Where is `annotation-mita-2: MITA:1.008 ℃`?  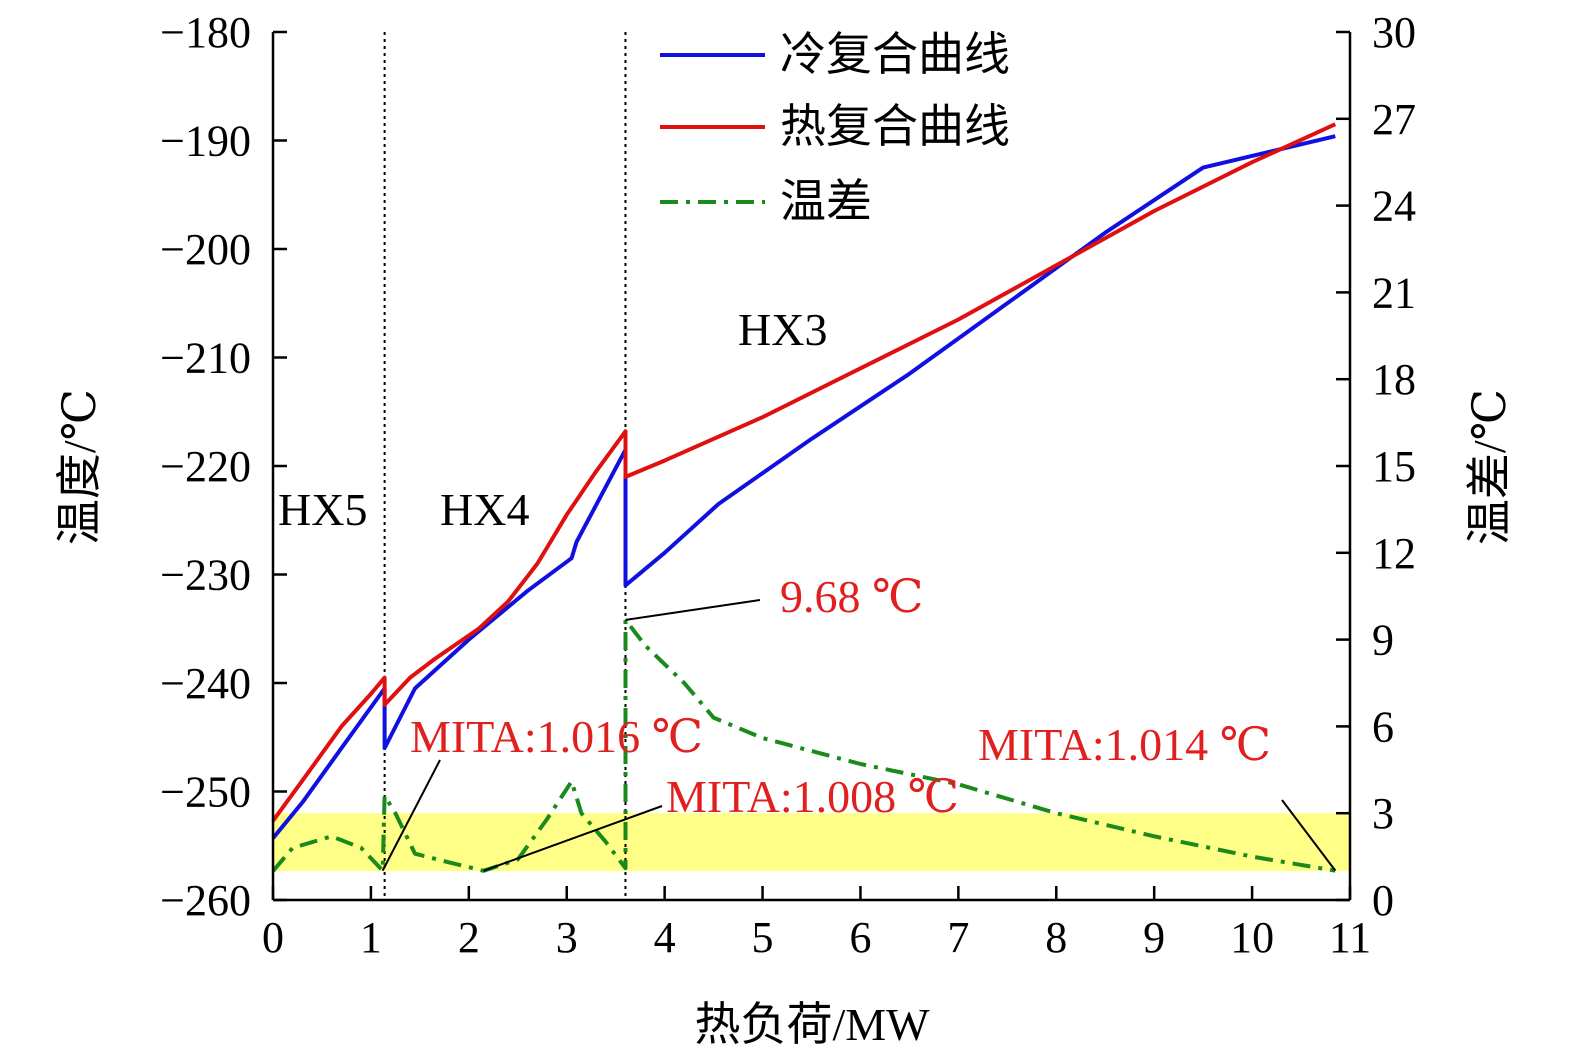 annotation-mita-2: MITA:1.008 ℃ is located at coordinates (812, 796).